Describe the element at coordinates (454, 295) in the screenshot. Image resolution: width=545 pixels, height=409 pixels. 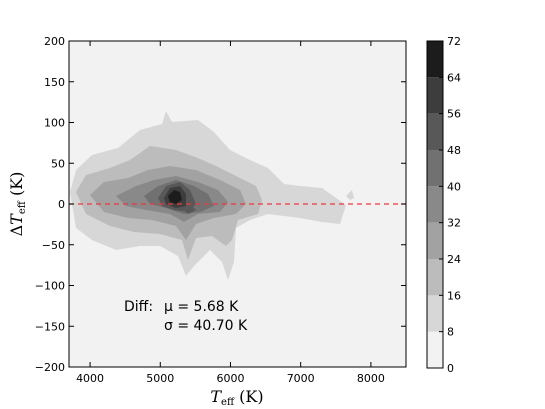
I see `colorbar-tick-label: 16` at that location.